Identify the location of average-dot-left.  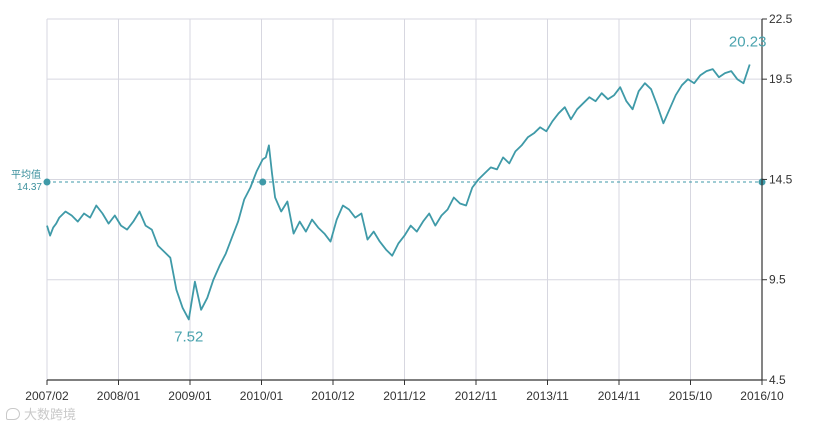
(47, 182).